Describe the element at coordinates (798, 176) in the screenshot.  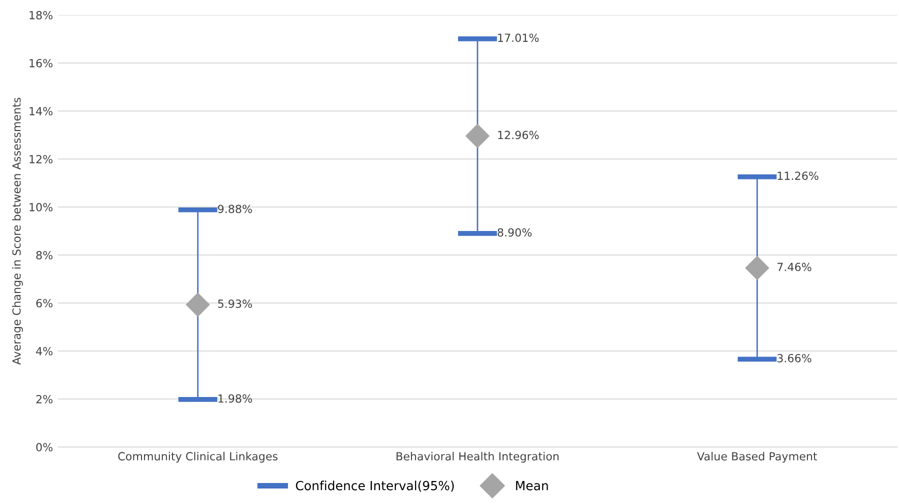
I see `annotation: 11.26%` at that location.